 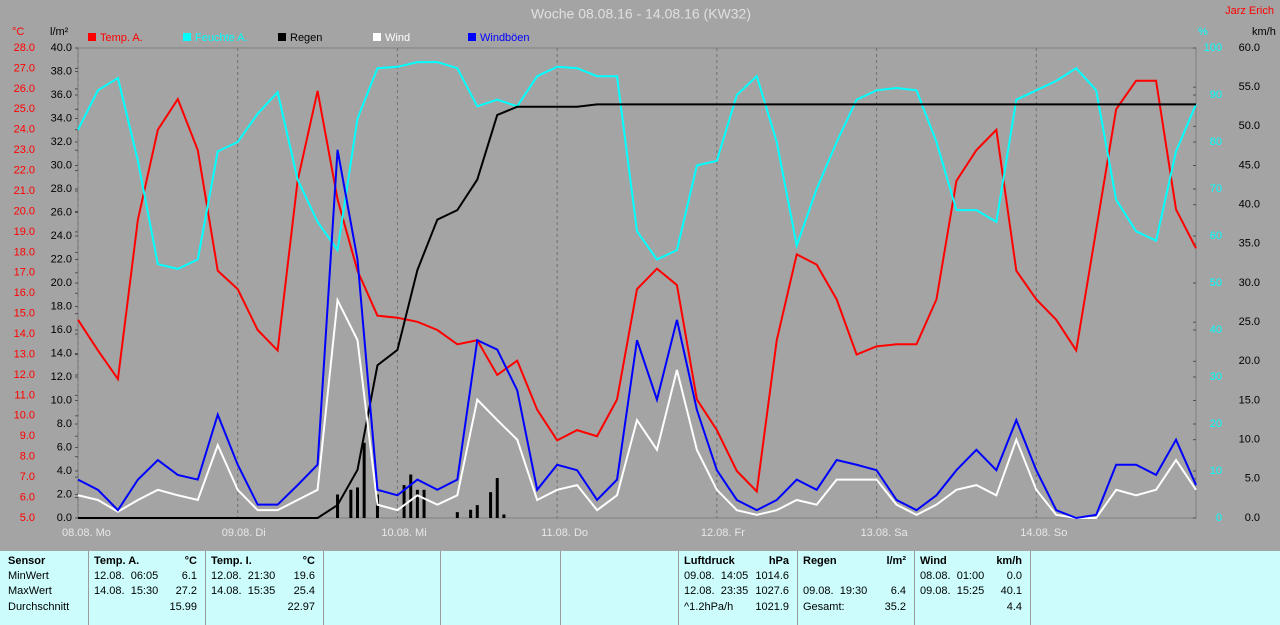 What do you see at coordinates (1249, 244) in the screenshot?
I see `y4-tick-label: 35.0` at bounding box center [1249, 244].